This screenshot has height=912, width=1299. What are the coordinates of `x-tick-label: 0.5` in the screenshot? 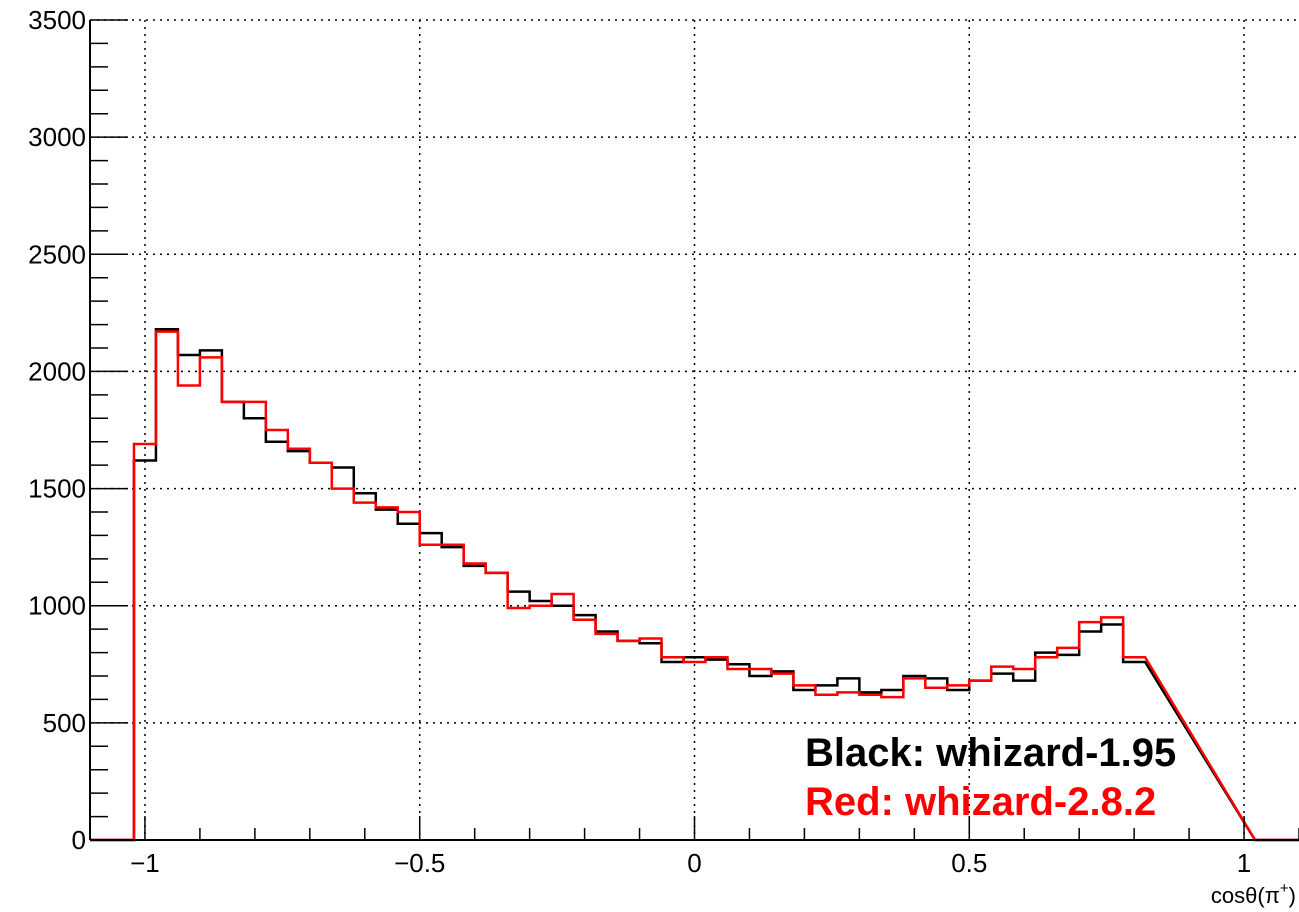 It's located at (969, 863).